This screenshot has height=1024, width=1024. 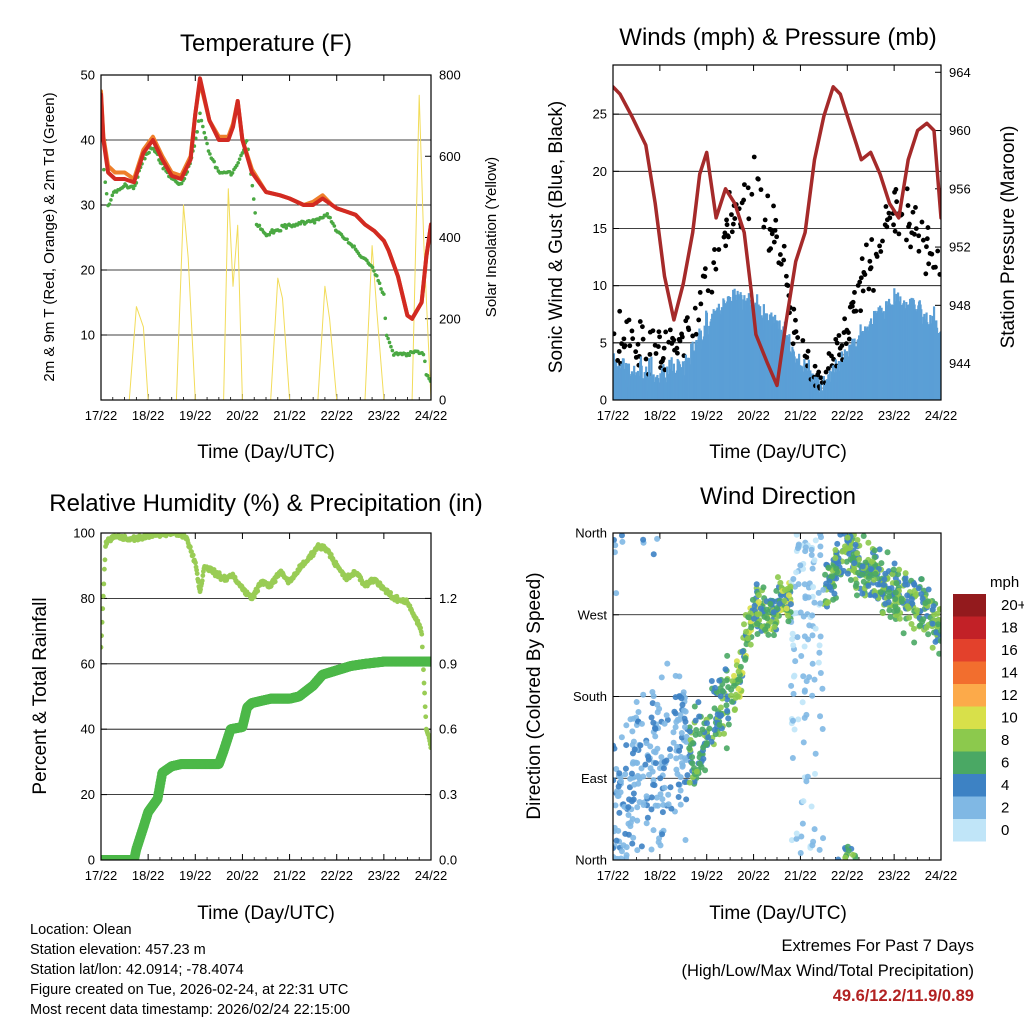 I want to click on x-tick-label: 24/22, so click(x=941, y=415).